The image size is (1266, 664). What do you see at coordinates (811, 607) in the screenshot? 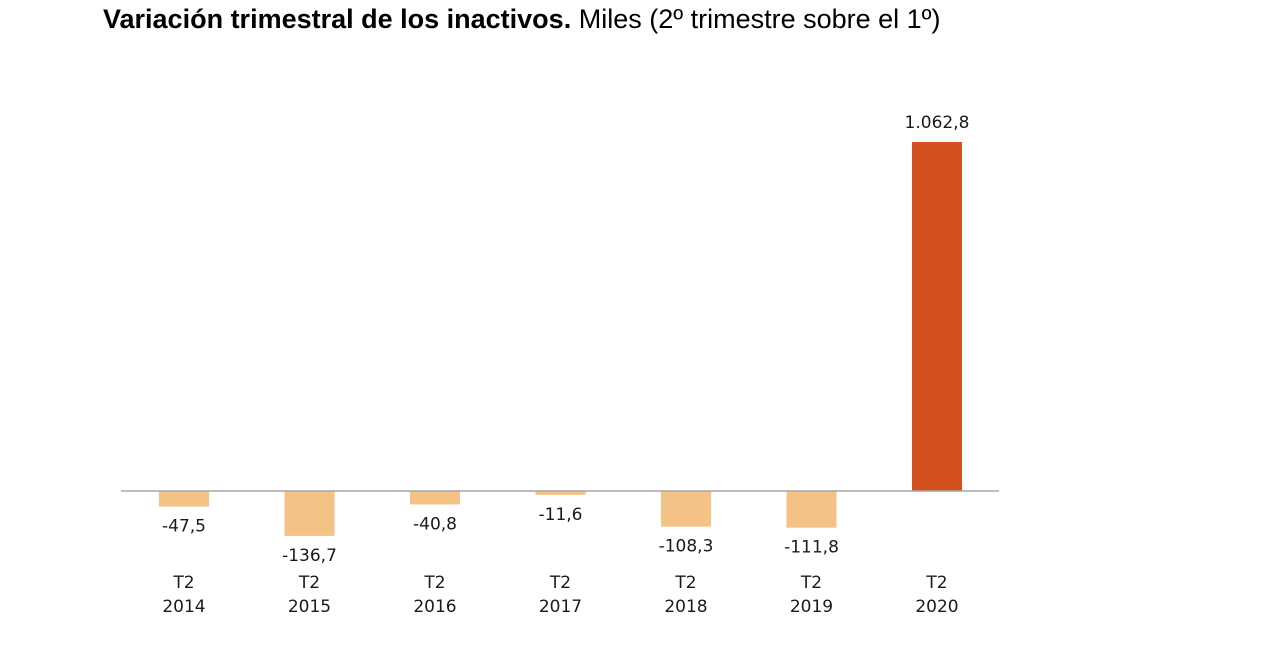
I see `tick-label-year-2019: 2019` at bounding box center [811, 607].